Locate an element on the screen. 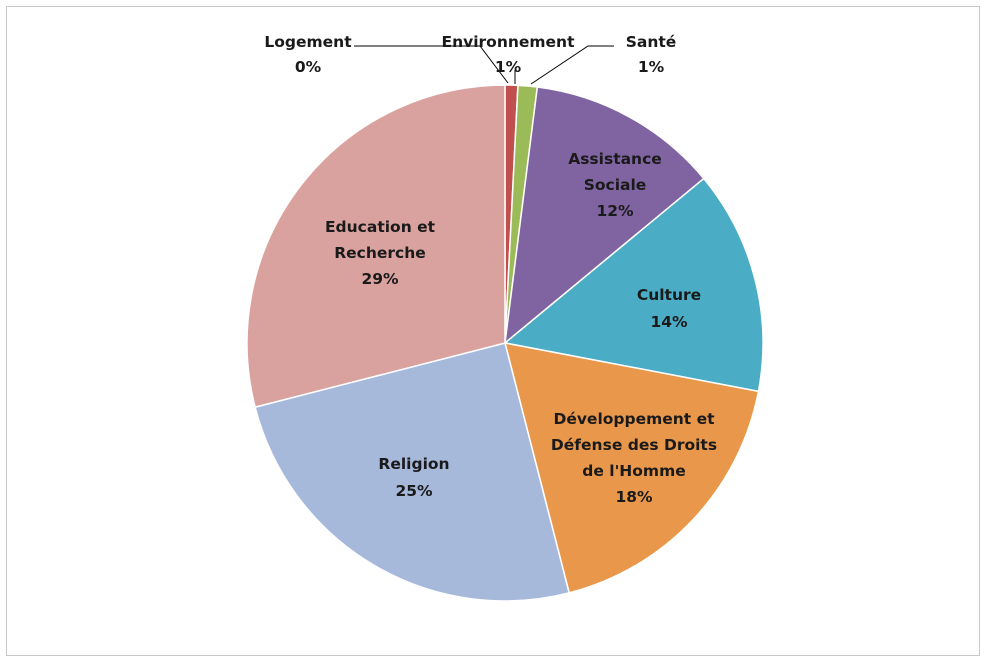 This screenshot has width=988, height=662. callout-leaders is located at coordinates (484, 65).